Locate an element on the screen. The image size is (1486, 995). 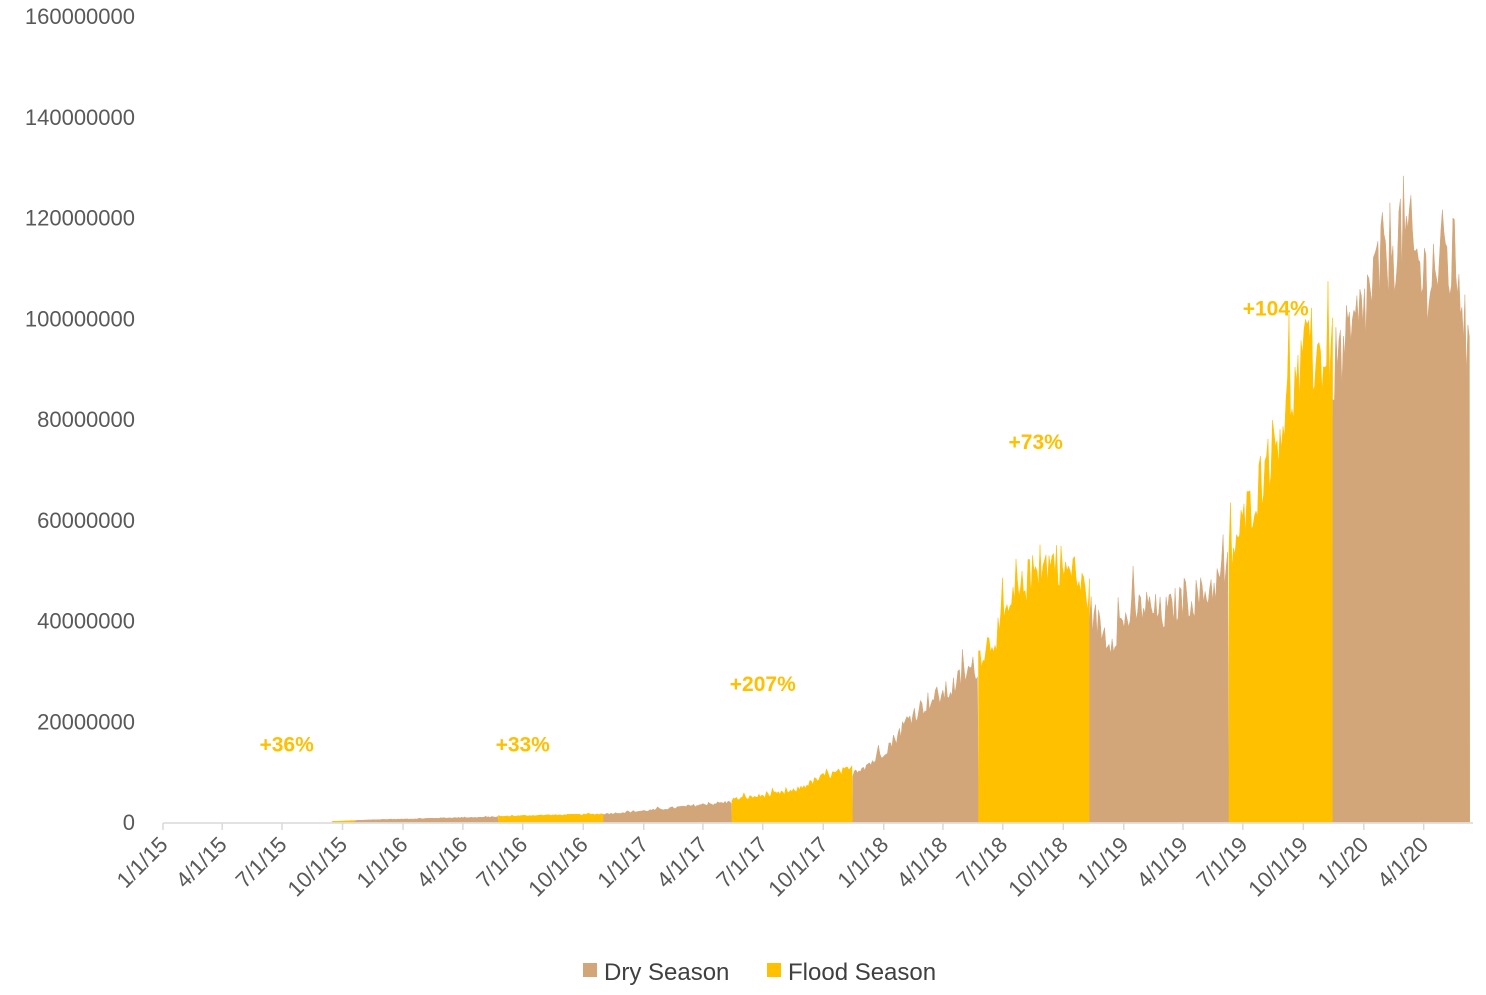
x-tick-label: 4/1/16 is located at coordinates (441, 862).